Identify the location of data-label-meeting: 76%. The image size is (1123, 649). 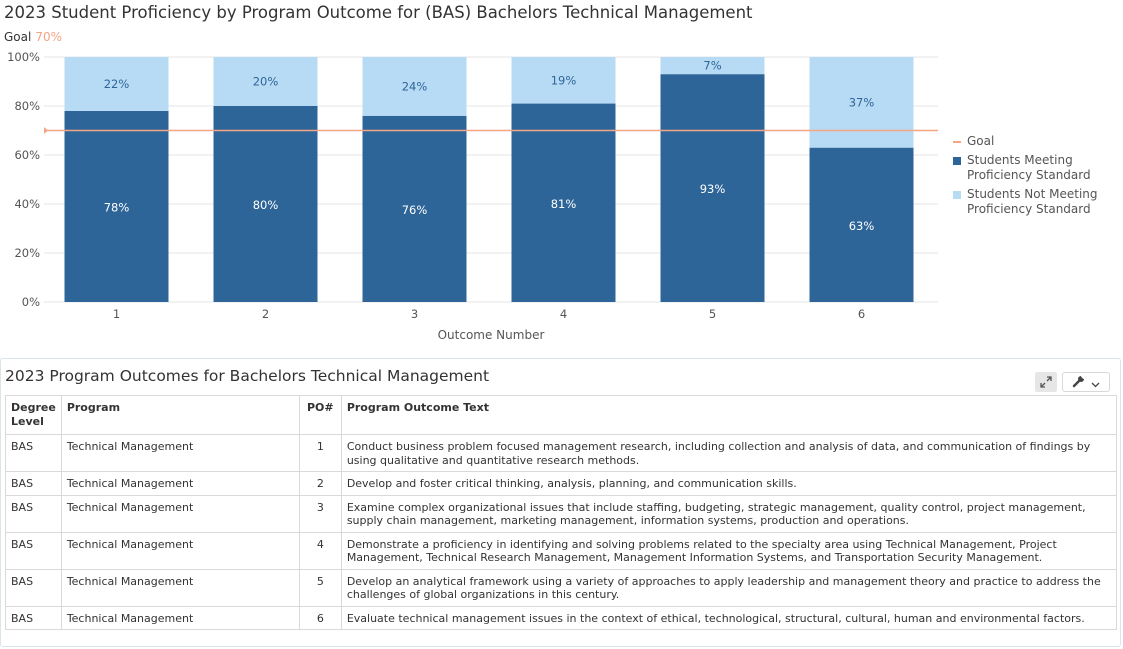
(415, 210).